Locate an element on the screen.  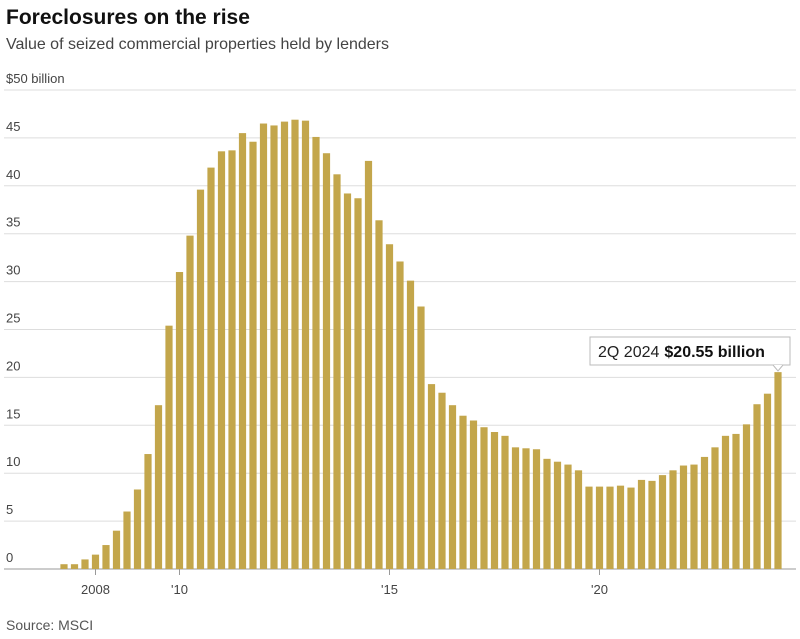
x-tick-label: '15 is located at coordinates (389, 589).